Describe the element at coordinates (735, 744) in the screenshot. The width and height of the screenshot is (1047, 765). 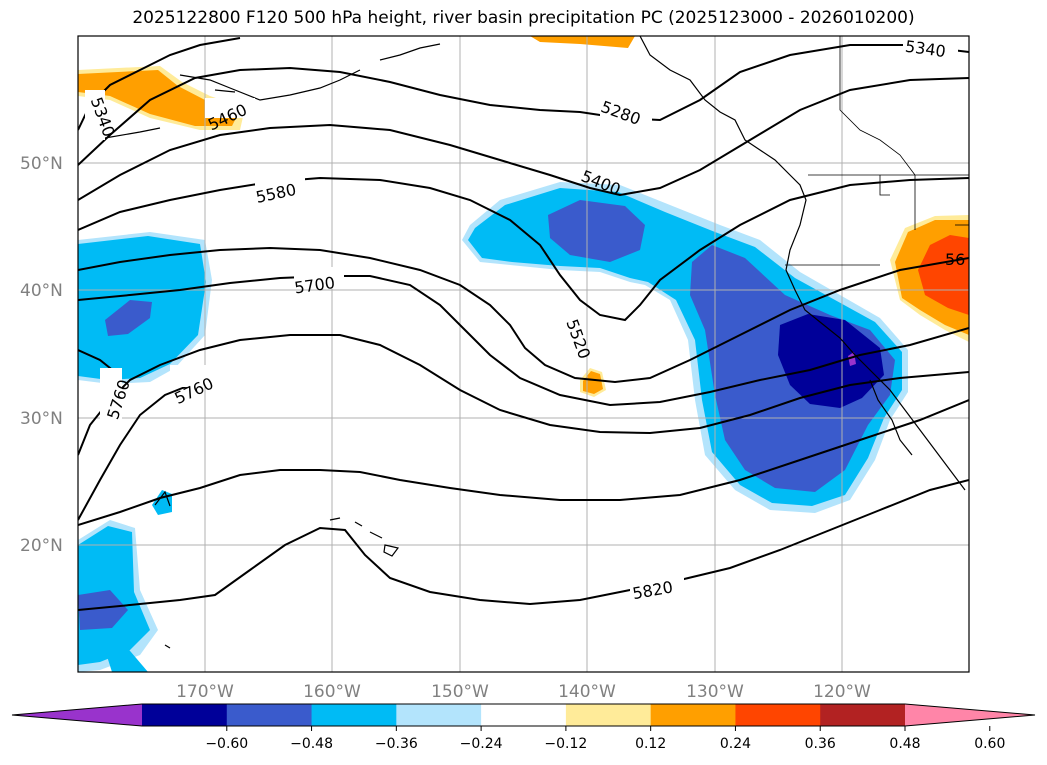
I see `colorbar-label: 0.24` at that location.